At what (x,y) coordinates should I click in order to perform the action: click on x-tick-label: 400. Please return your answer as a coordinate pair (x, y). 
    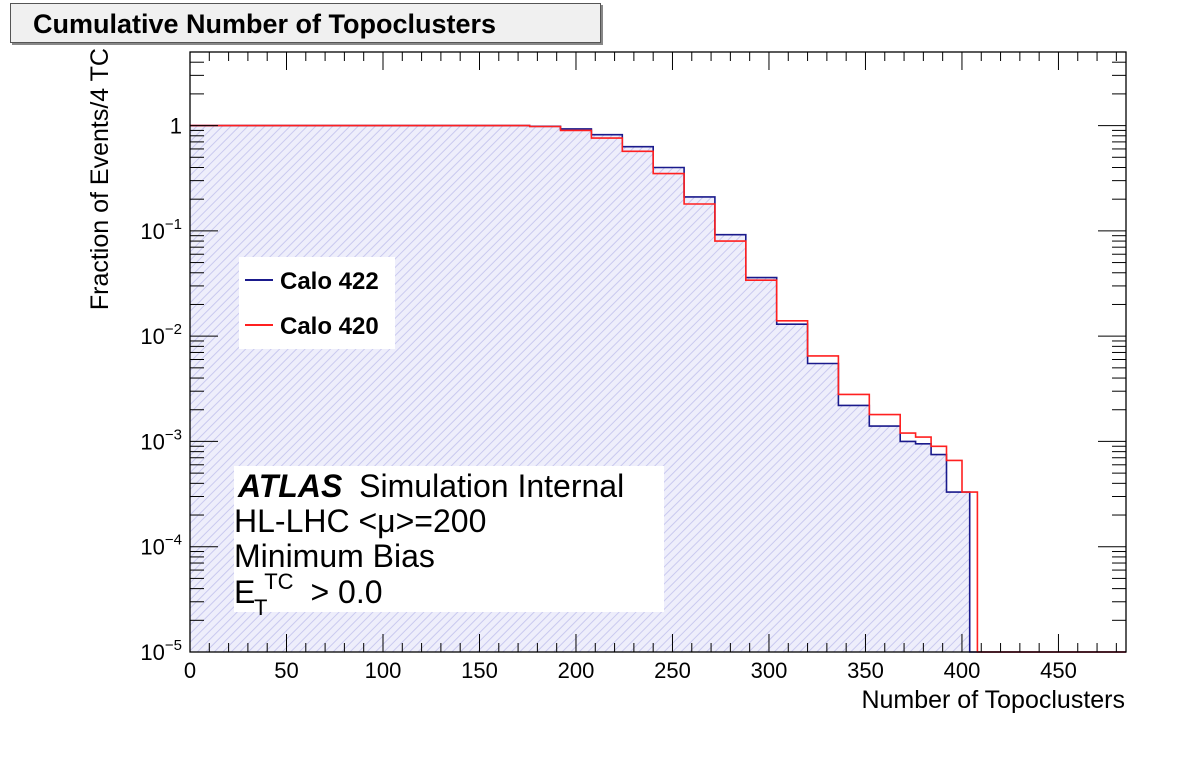
    Looking at the image, I should click on (962, 670).